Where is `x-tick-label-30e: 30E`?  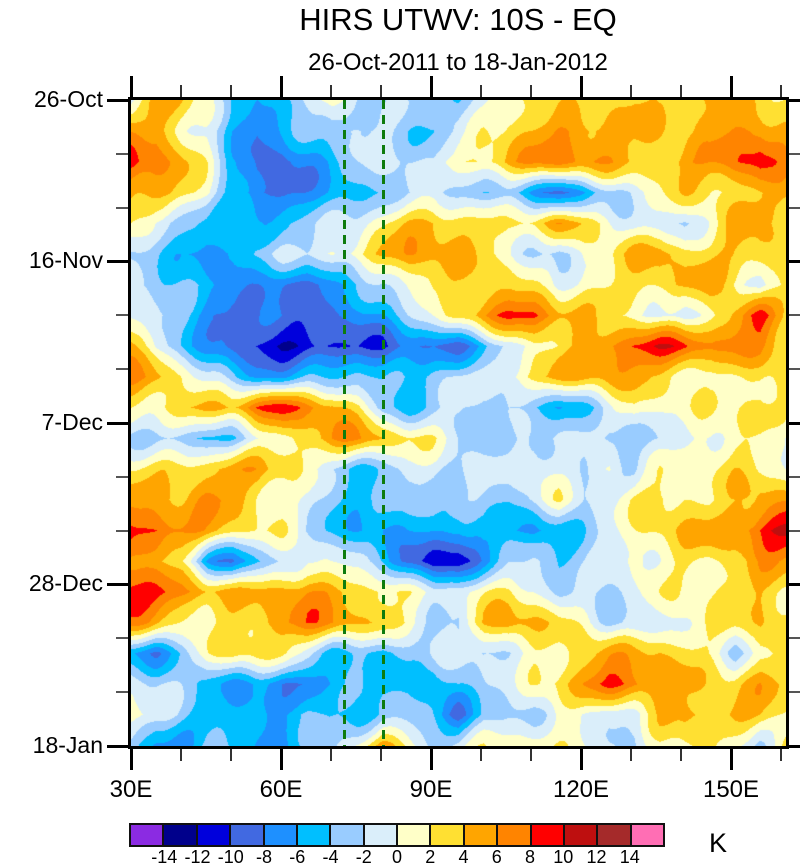
x-tick-label-30e: 30E is located at coordinates (131, 789).